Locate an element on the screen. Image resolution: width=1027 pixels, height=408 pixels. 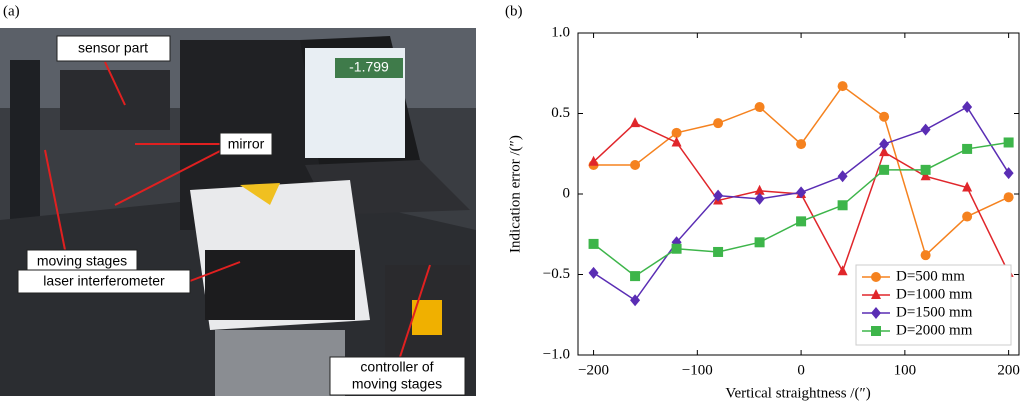
y-tick-label: −1.0 is located at coordinates (556, 354).